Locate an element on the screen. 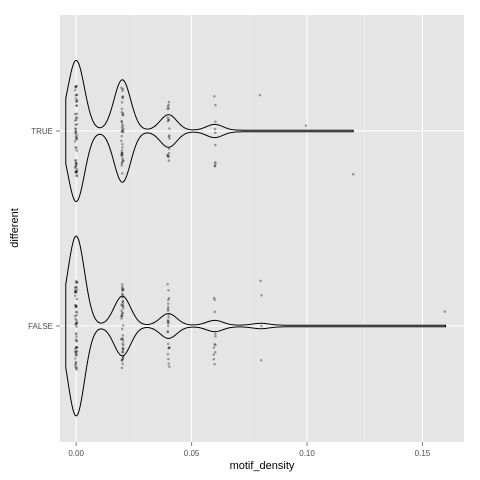  x-tick-label: 0.05 is located at coordinates (192, 453).